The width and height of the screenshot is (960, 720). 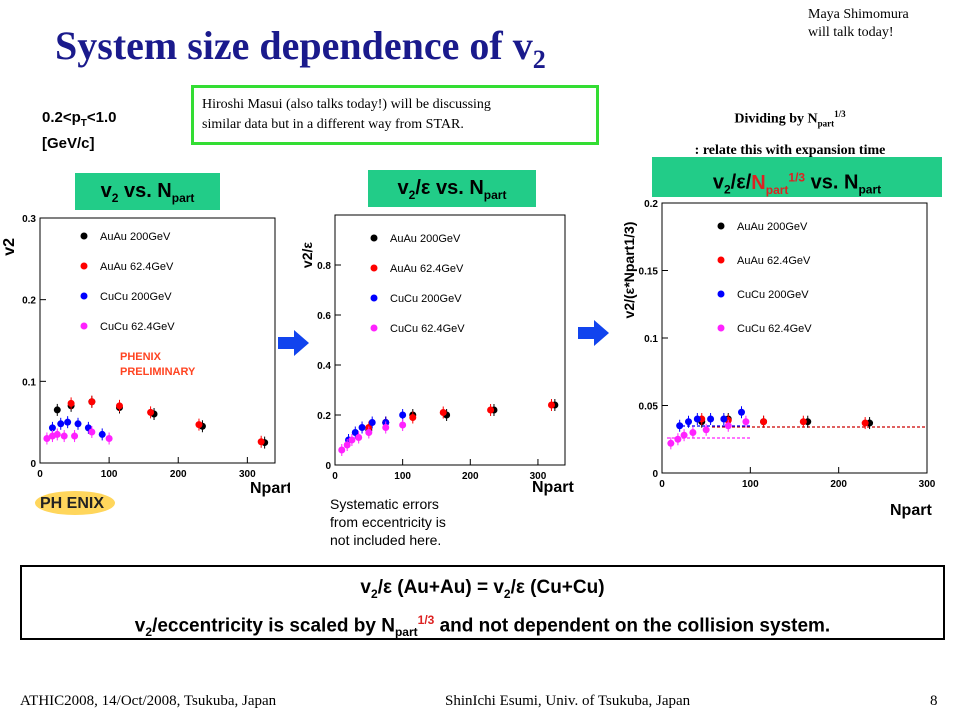 I want to click on header-scaled-vs-npart: v2/ε/Npart1/3 vs. Npart, so click(x=797, y=177).